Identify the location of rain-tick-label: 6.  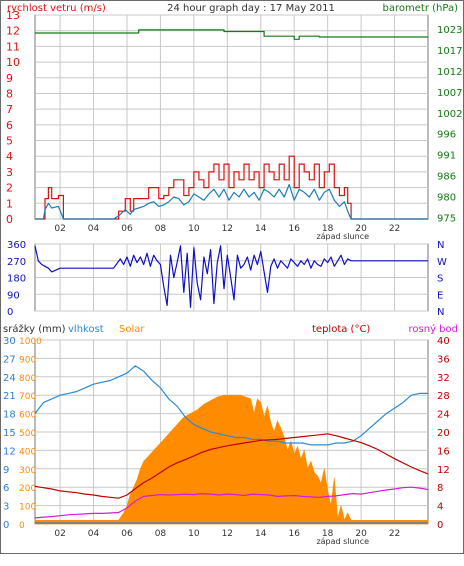
(6, 488).